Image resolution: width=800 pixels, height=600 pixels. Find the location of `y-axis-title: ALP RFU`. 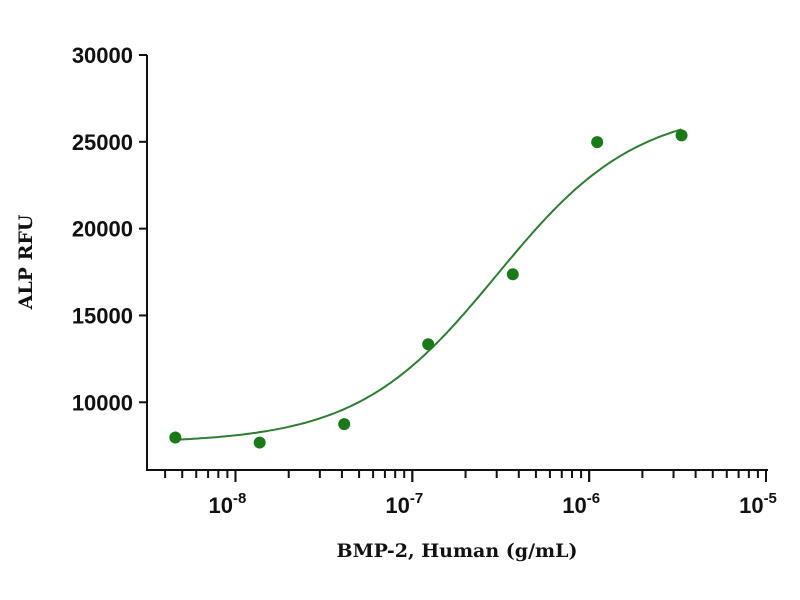

y-axis-title: ALP RFU is located at coordinates (26, 262).